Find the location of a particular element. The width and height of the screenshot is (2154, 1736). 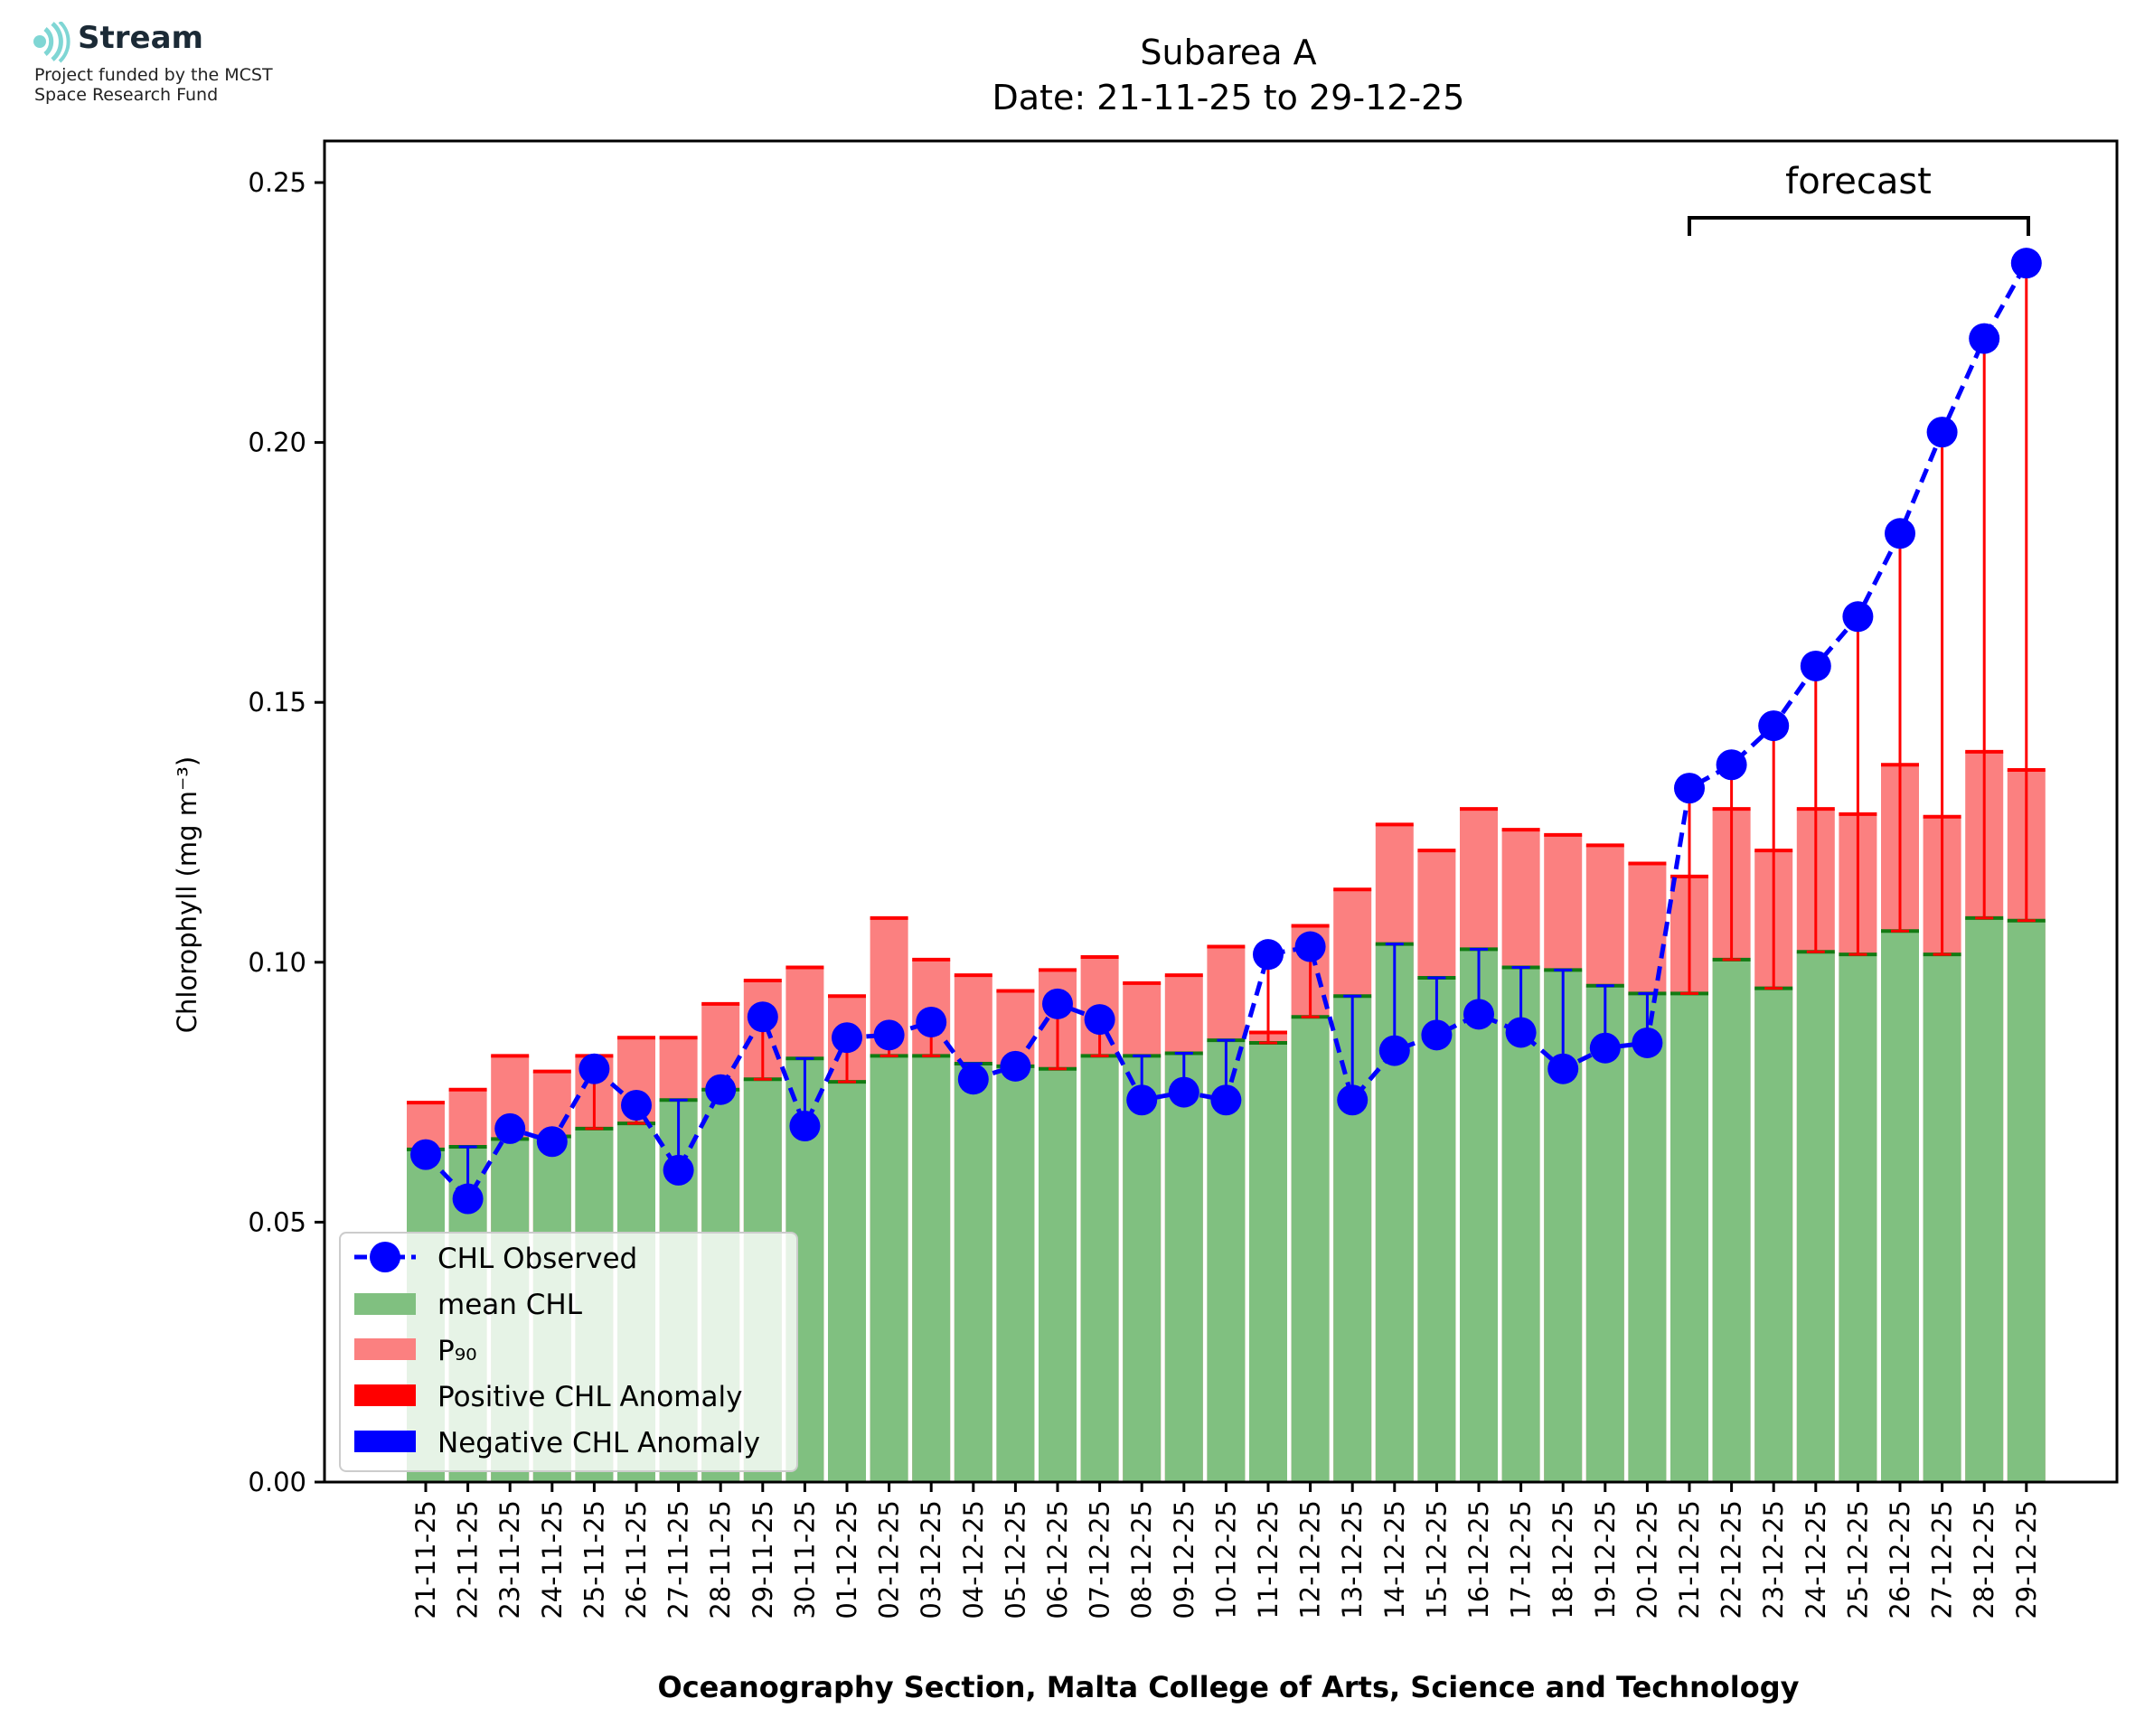

y-axis-label: Chlorophyll (mg m⁻³) is located at coordinates (187, 894).